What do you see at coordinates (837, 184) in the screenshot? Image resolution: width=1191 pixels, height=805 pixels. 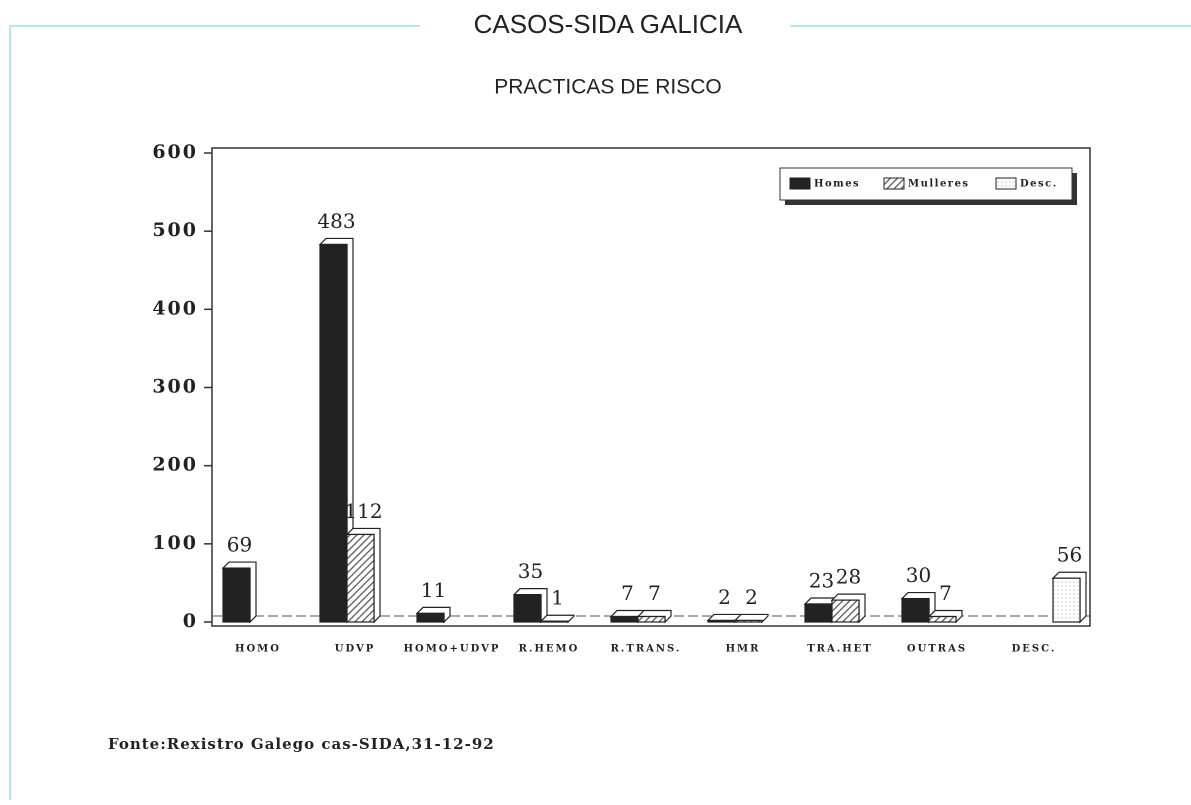 I see `legend-label: Homes` at bounding box center [837, 184].